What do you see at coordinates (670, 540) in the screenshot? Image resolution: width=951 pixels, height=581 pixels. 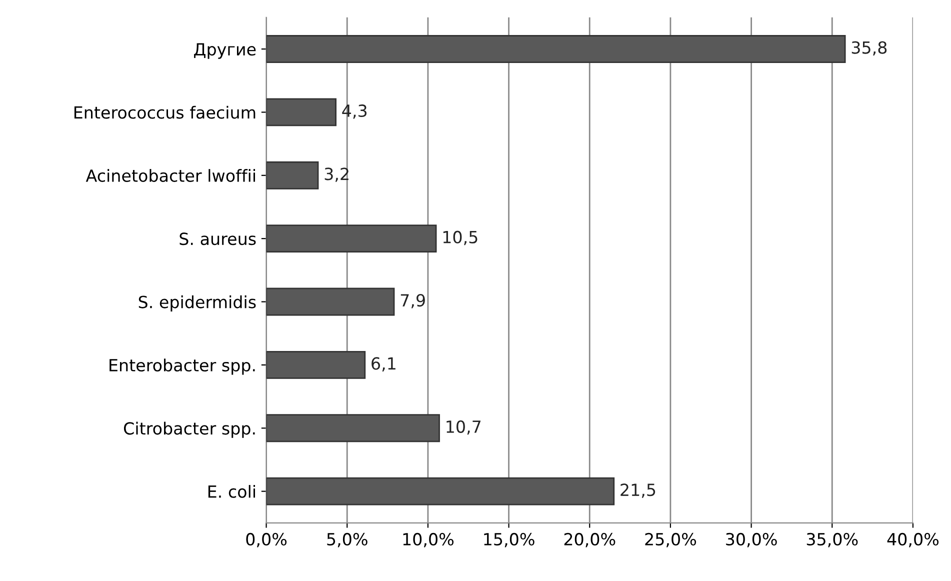 I see `x-tick-label: 25,0%` at bounding box center [670, 540].